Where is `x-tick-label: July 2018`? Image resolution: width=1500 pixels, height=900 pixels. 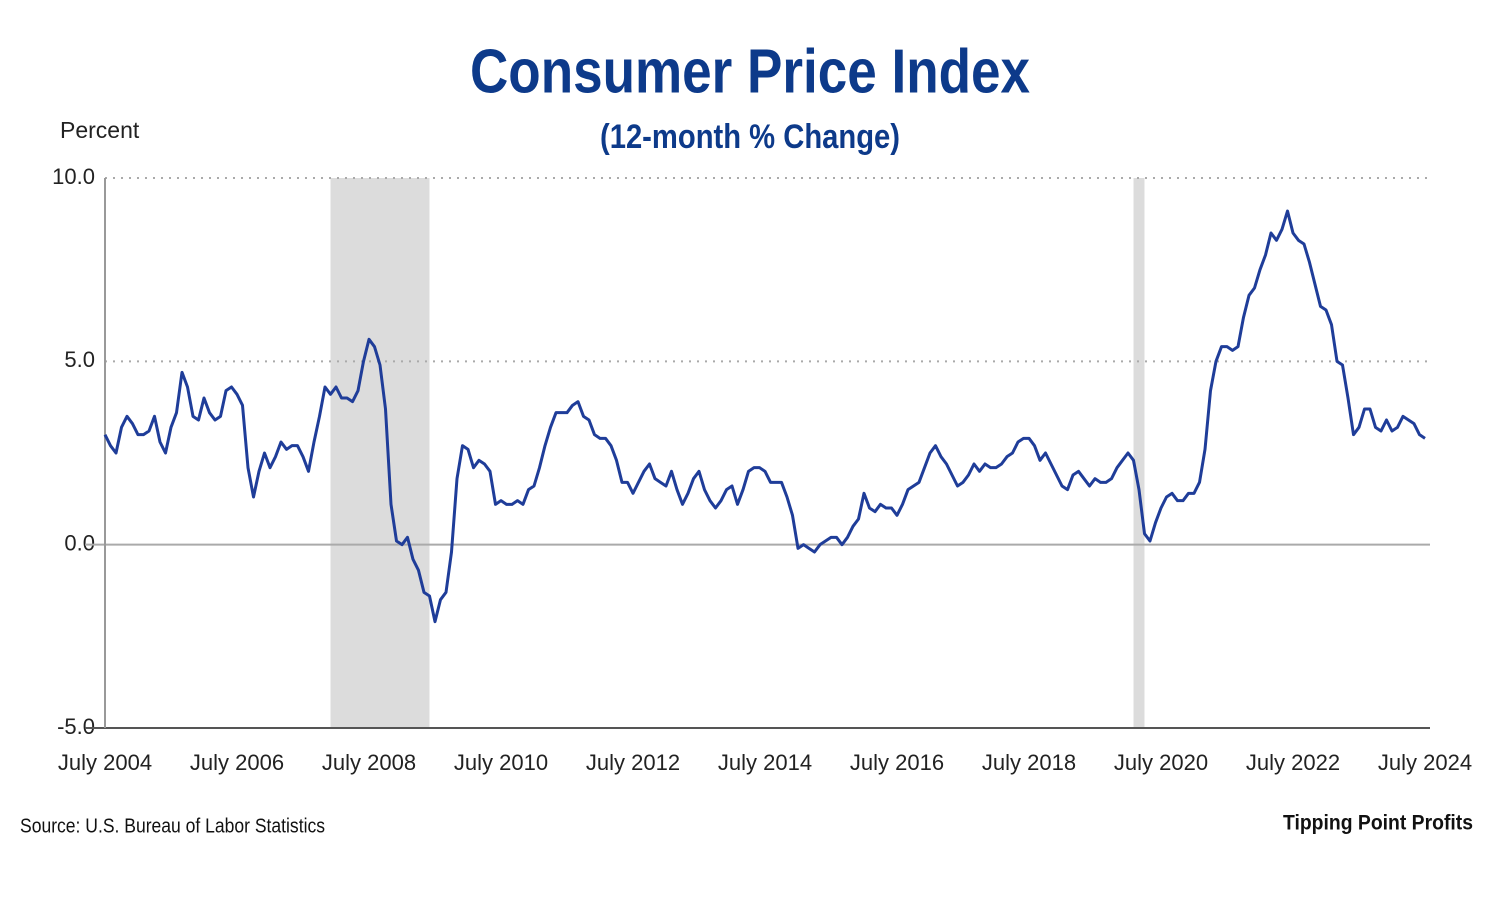
x-tick-label: July 2018 is located at coordinates (1029, 762).